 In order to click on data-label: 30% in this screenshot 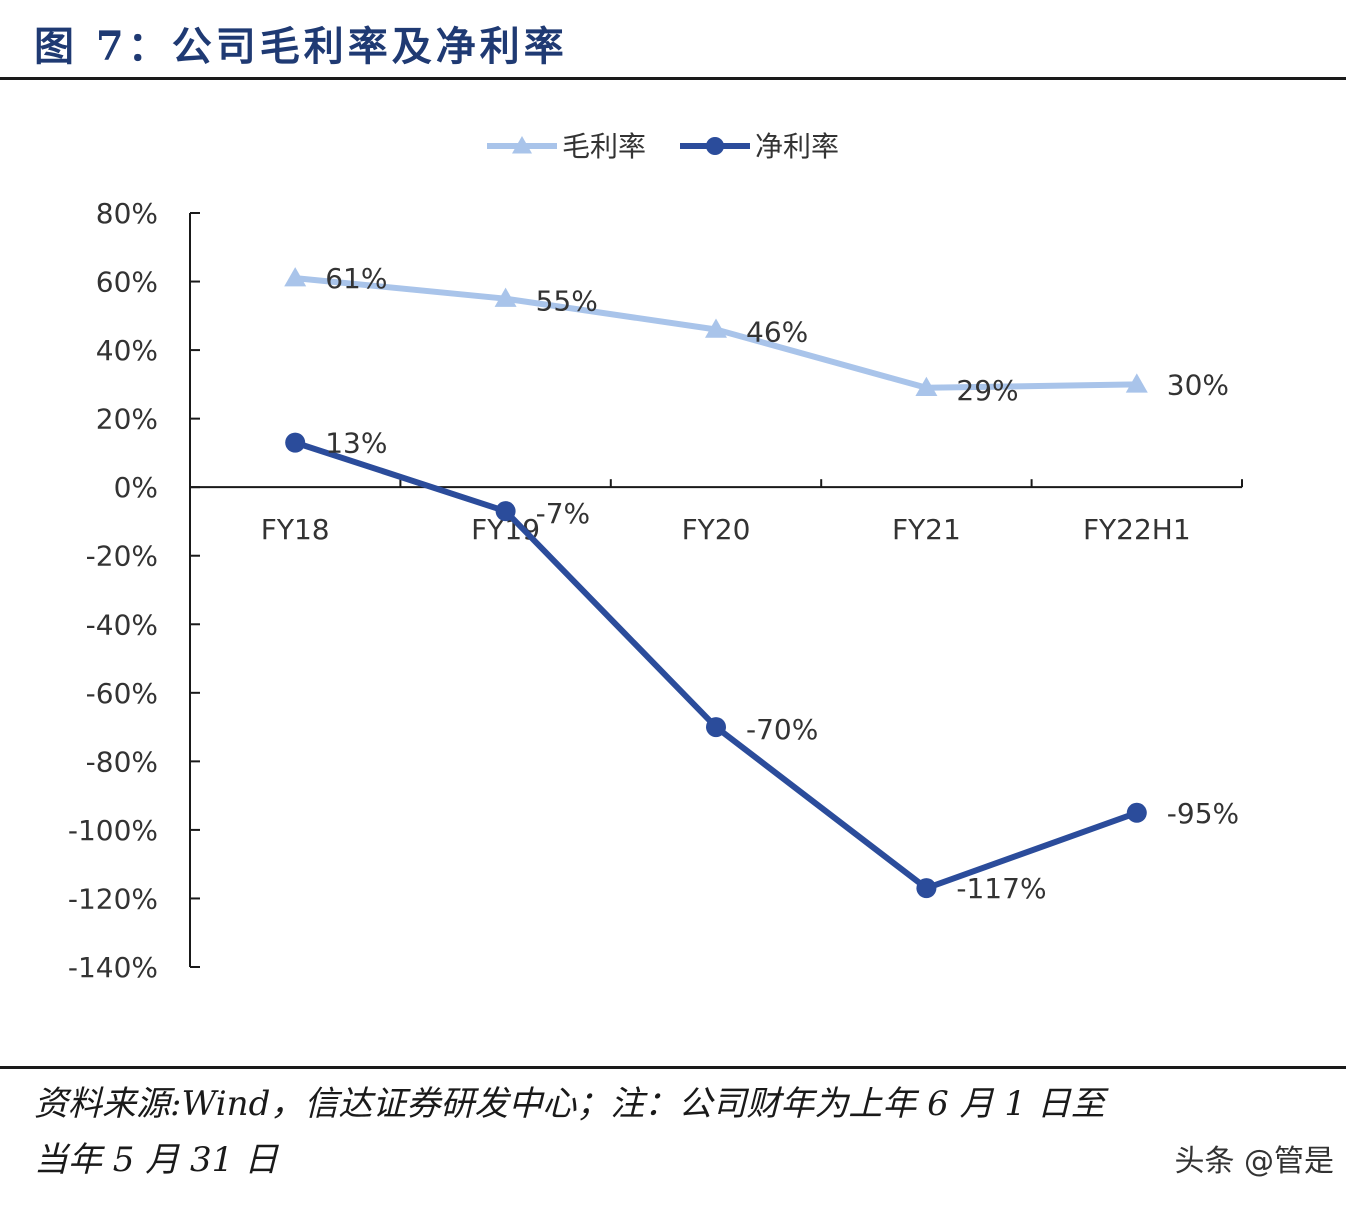, I will do `click(1198, 384)`.